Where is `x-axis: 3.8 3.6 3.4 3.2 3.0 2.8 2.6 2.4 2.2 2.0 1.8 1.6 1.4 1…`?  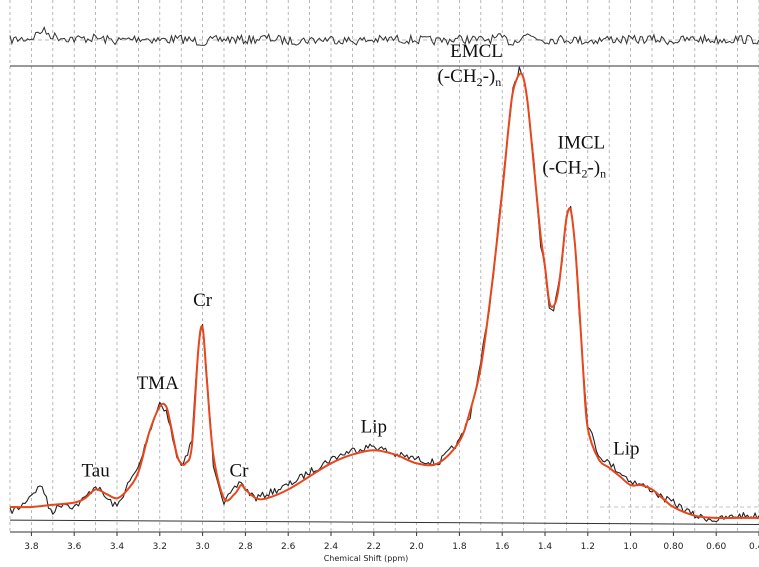
x-axis: 3.8 3.6 3.4 3.2 3.0 2.8 2.6 2.4 2.2 2.0 1.8 1.6 1.4 1… is located at coordinates (384, 547).